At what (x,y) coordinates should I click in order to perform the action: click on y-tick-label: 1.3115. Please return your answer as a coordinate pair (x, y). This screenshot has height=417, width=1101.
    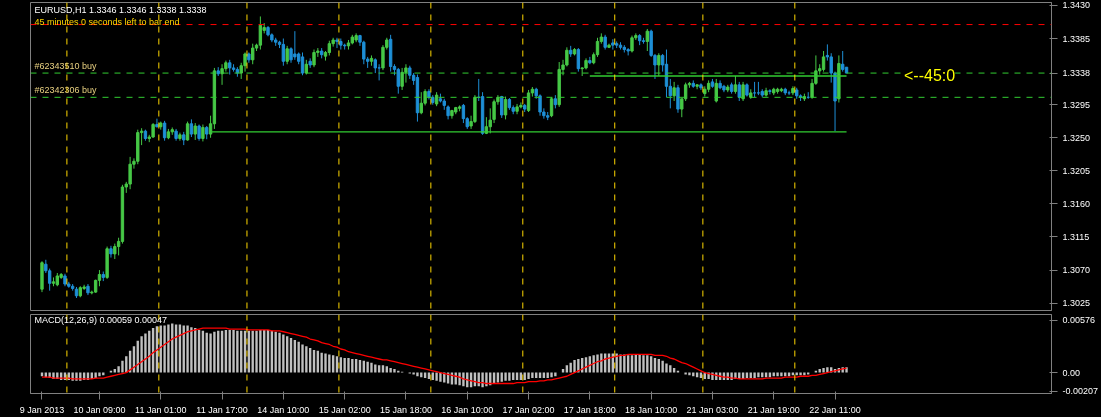
    Looking at the image, I should click on (1076, 236).